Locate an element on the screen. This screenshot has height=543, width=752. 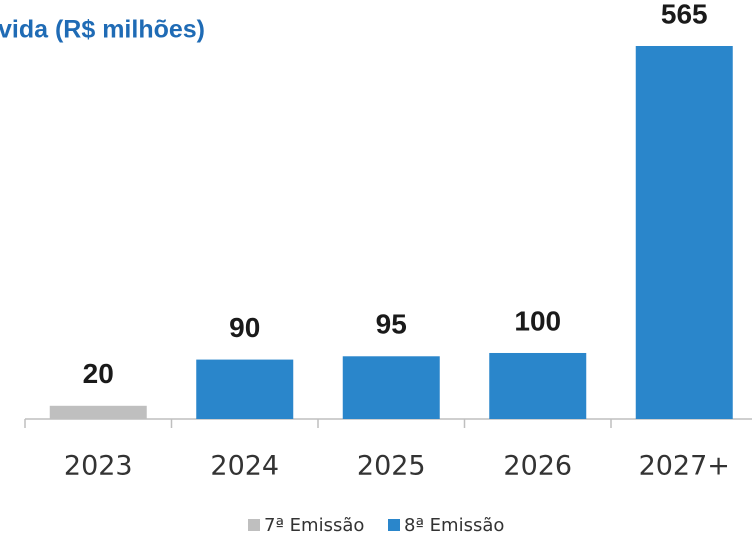
x-tick-label: 2023 is located at coordinates (98, 466).